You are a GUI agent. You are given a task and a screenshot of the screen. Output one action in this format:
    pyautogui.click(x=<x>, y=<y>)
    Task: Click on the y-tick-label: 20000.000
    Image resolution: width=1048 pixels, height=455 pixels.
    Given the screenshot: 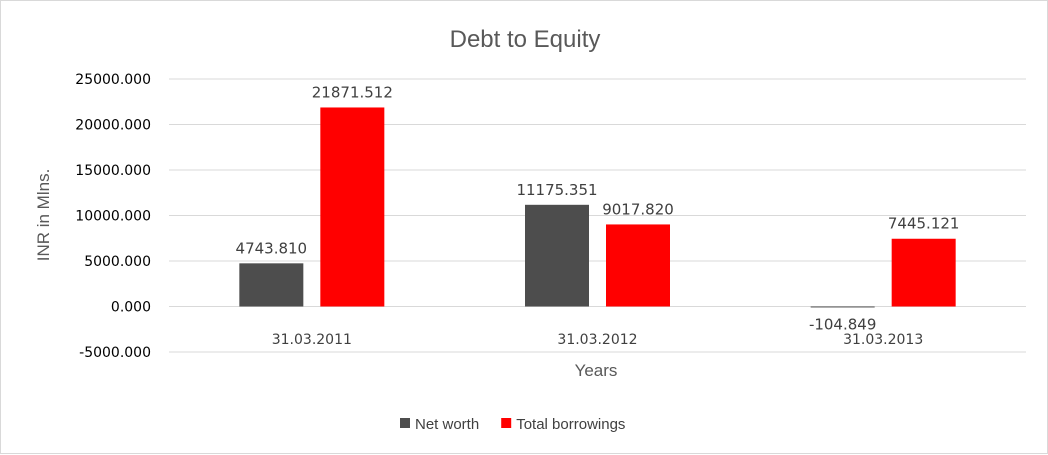 What is the action you would take?
    pyautogui.click(x=113, y=126)
    